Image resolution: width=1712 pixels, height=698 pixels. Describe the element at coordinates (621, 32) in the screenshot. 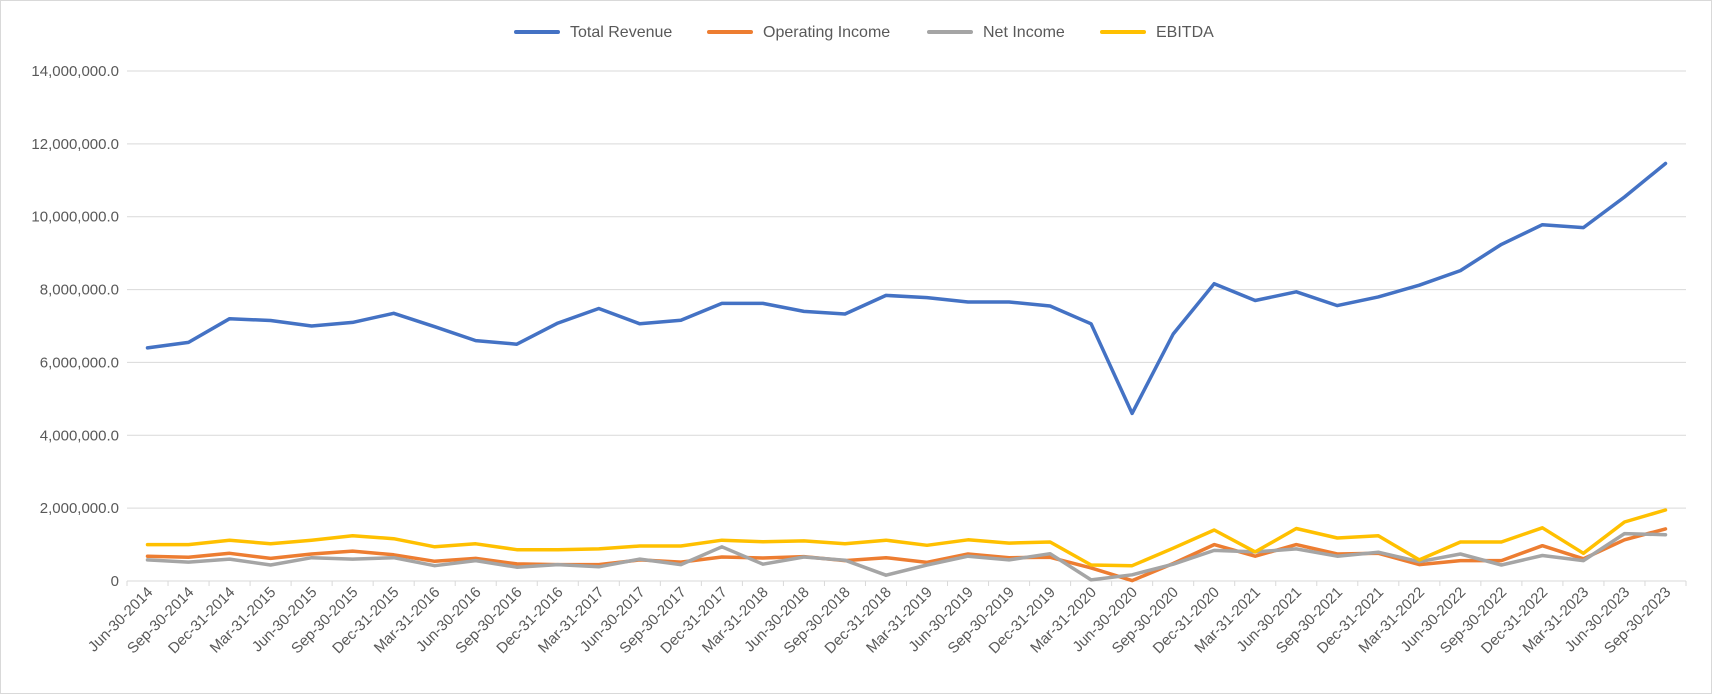

I see `legend-label: Total Revenue` at that location.